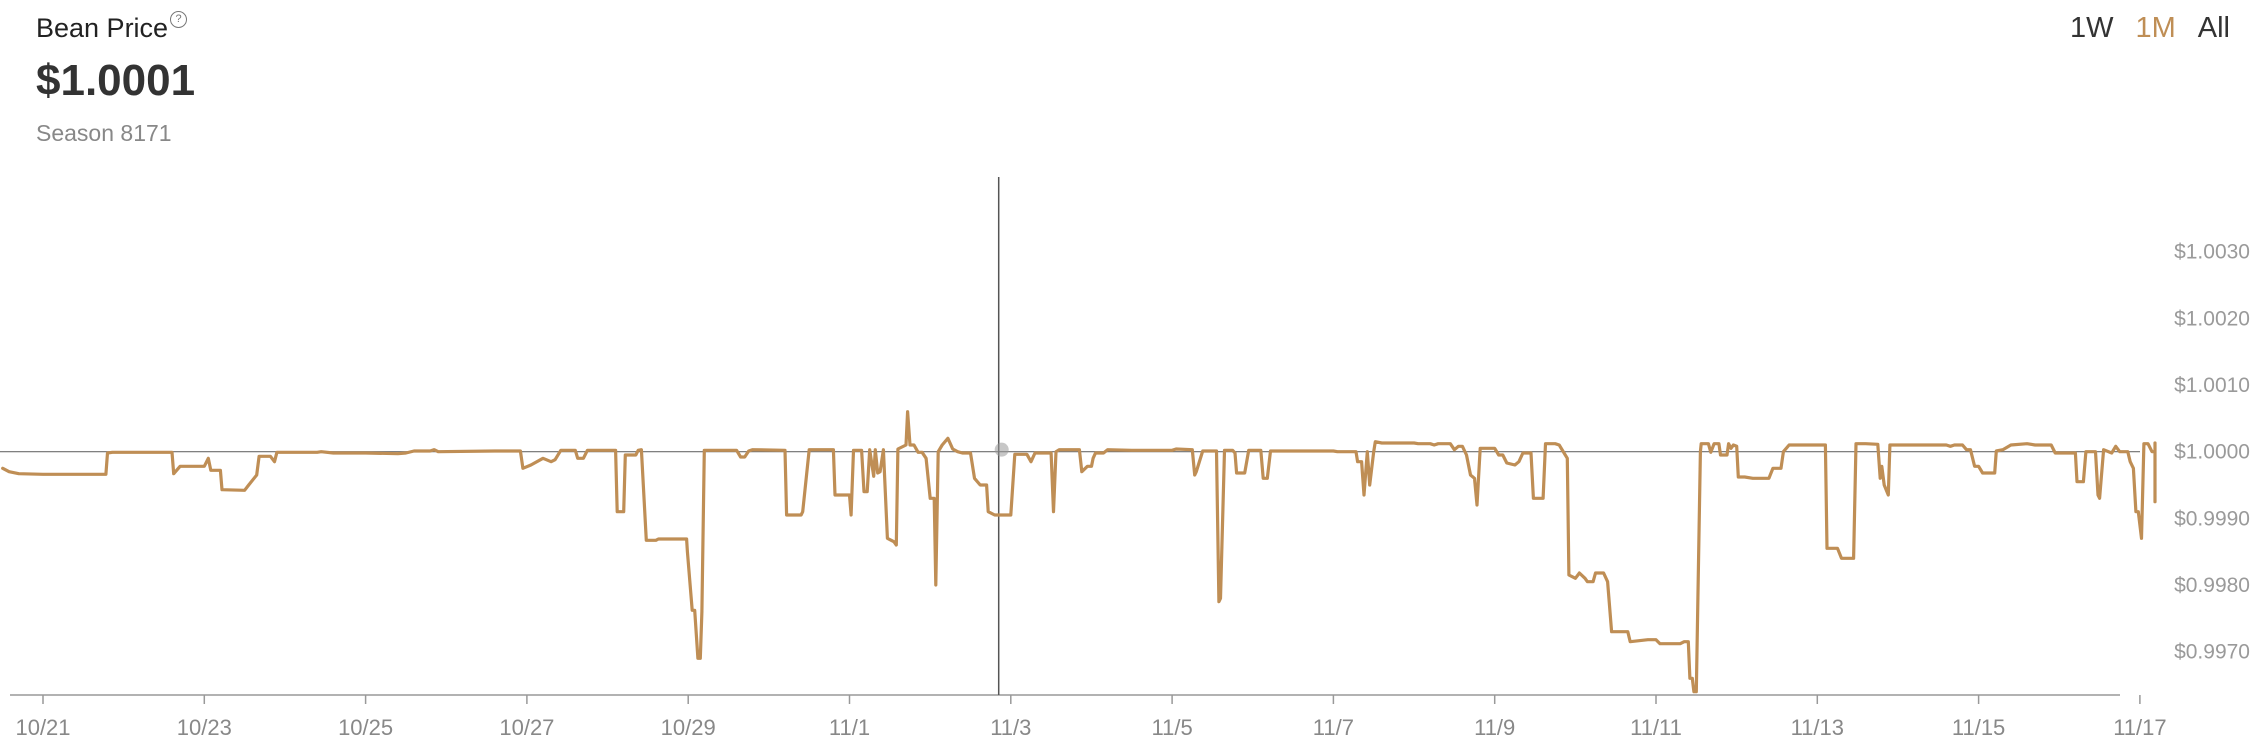 The height and width of the screenshot is (752, 2262). What do you see at coordinates (2091, 28) in the screenshot?
I see `range-1w-button: 1W` at bounding box center [2091, 28].